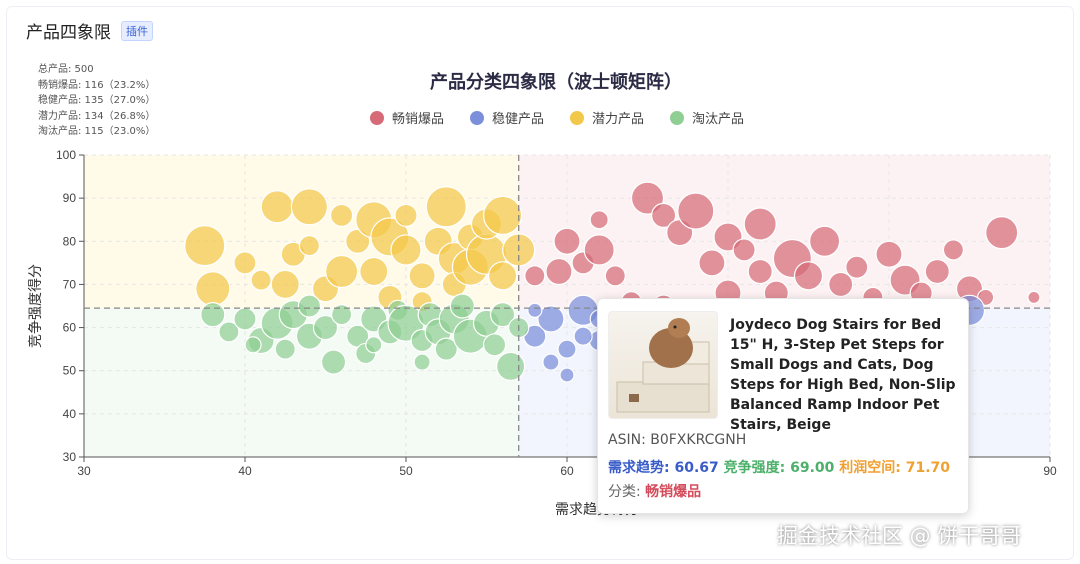  I want to click on y-tick-label: 40, so click(70, 414).